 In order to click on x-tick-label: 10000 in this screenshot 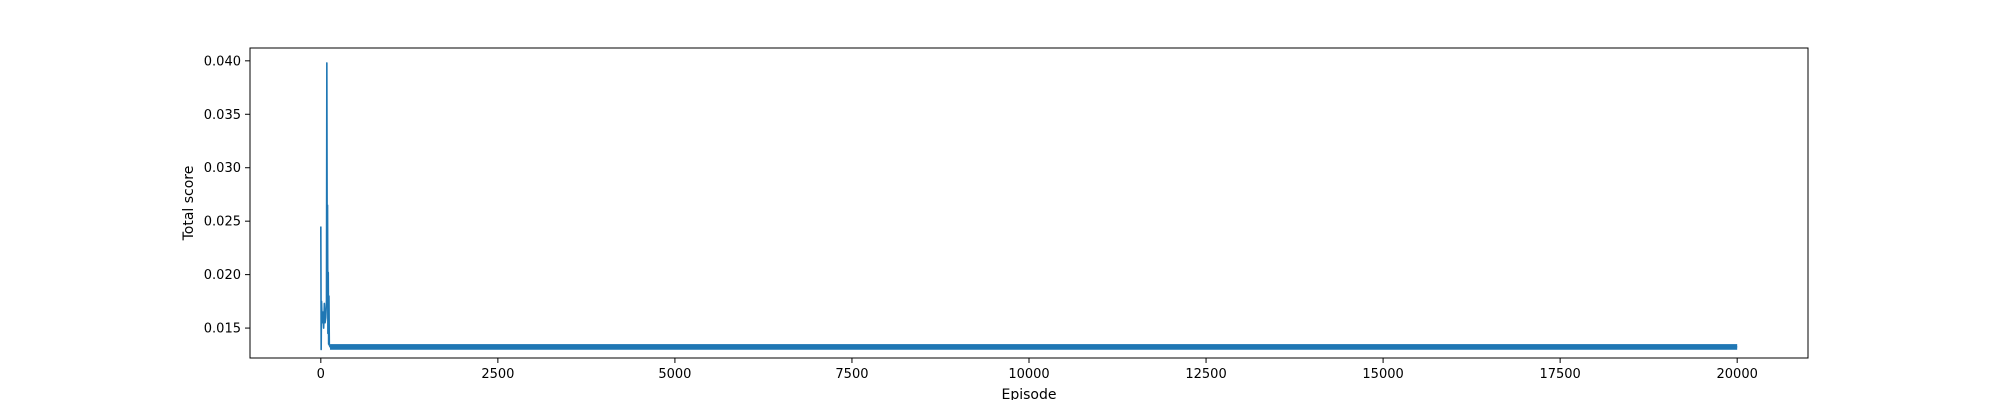, I will do `click(1028, 374)`.